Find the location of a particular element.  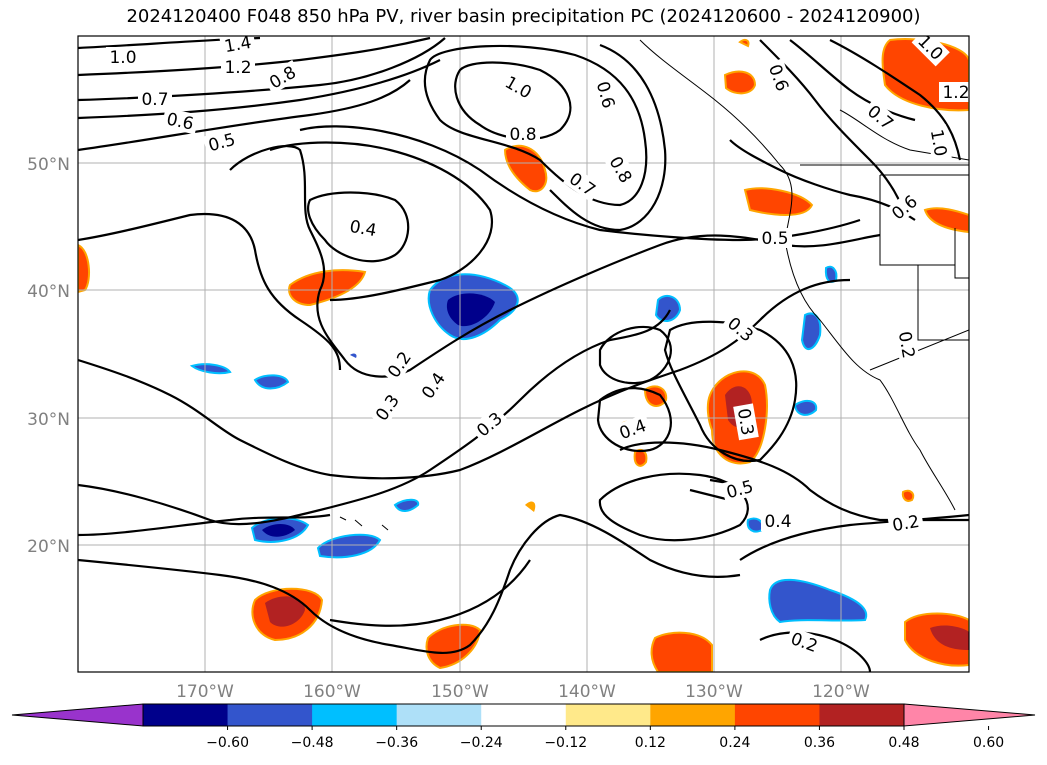

colorbar-tick-label: 0.60 is located at coordinates (988, 743).